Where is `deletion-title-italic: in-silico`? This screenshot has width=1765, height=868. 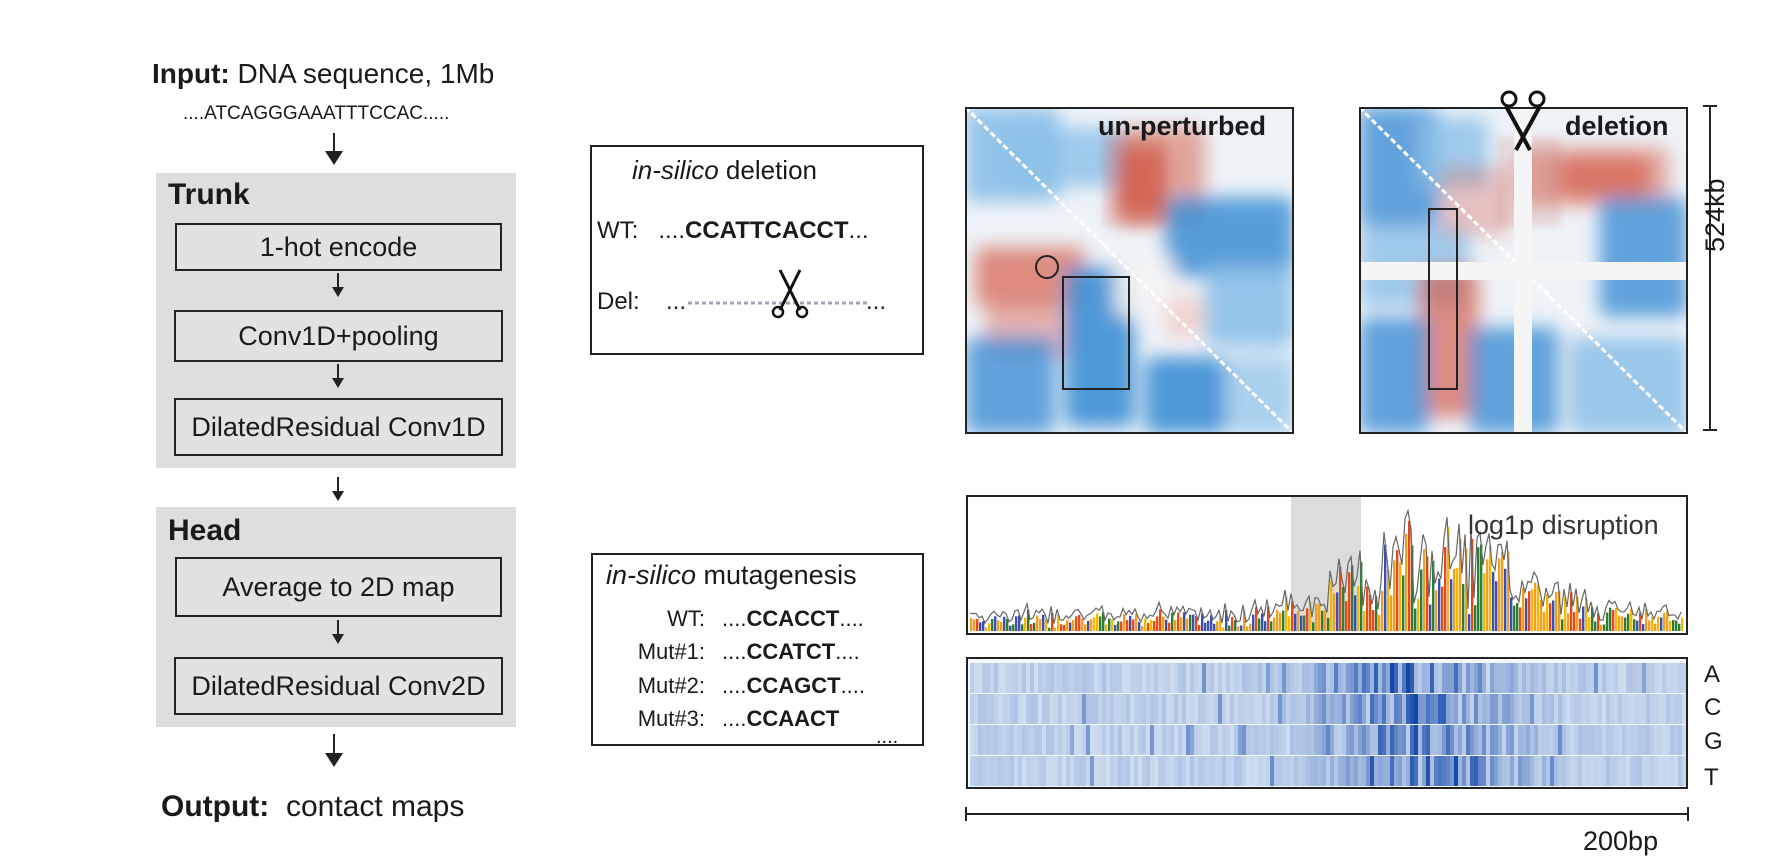 deletion-title-italic: in-silico is located at coordinates (675, 170).